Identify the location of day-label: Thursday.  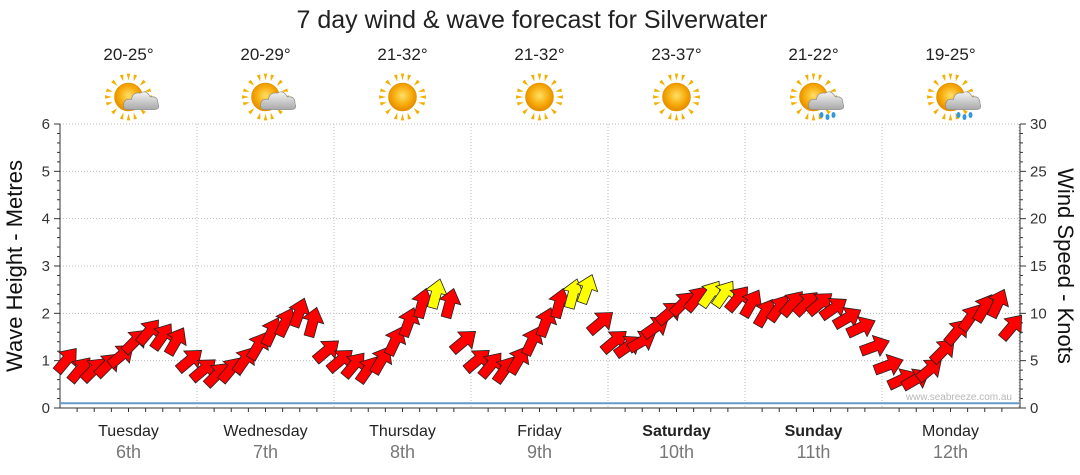
(402, 431).